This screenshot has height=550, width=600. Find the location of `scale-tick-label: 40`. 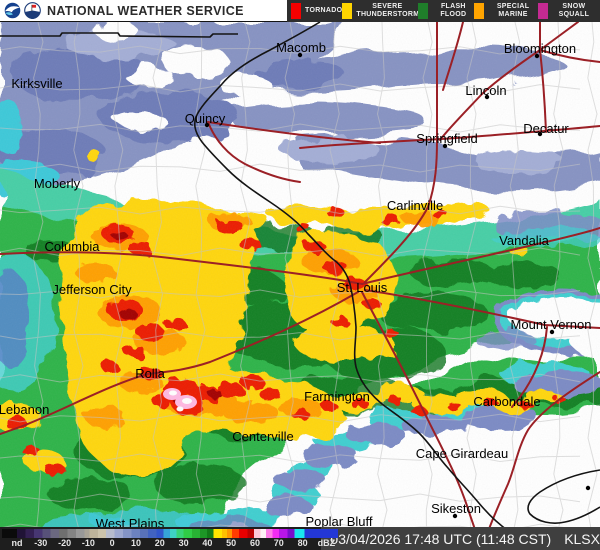

scale-tick-label: 40 is located at coordinates (207, 543).